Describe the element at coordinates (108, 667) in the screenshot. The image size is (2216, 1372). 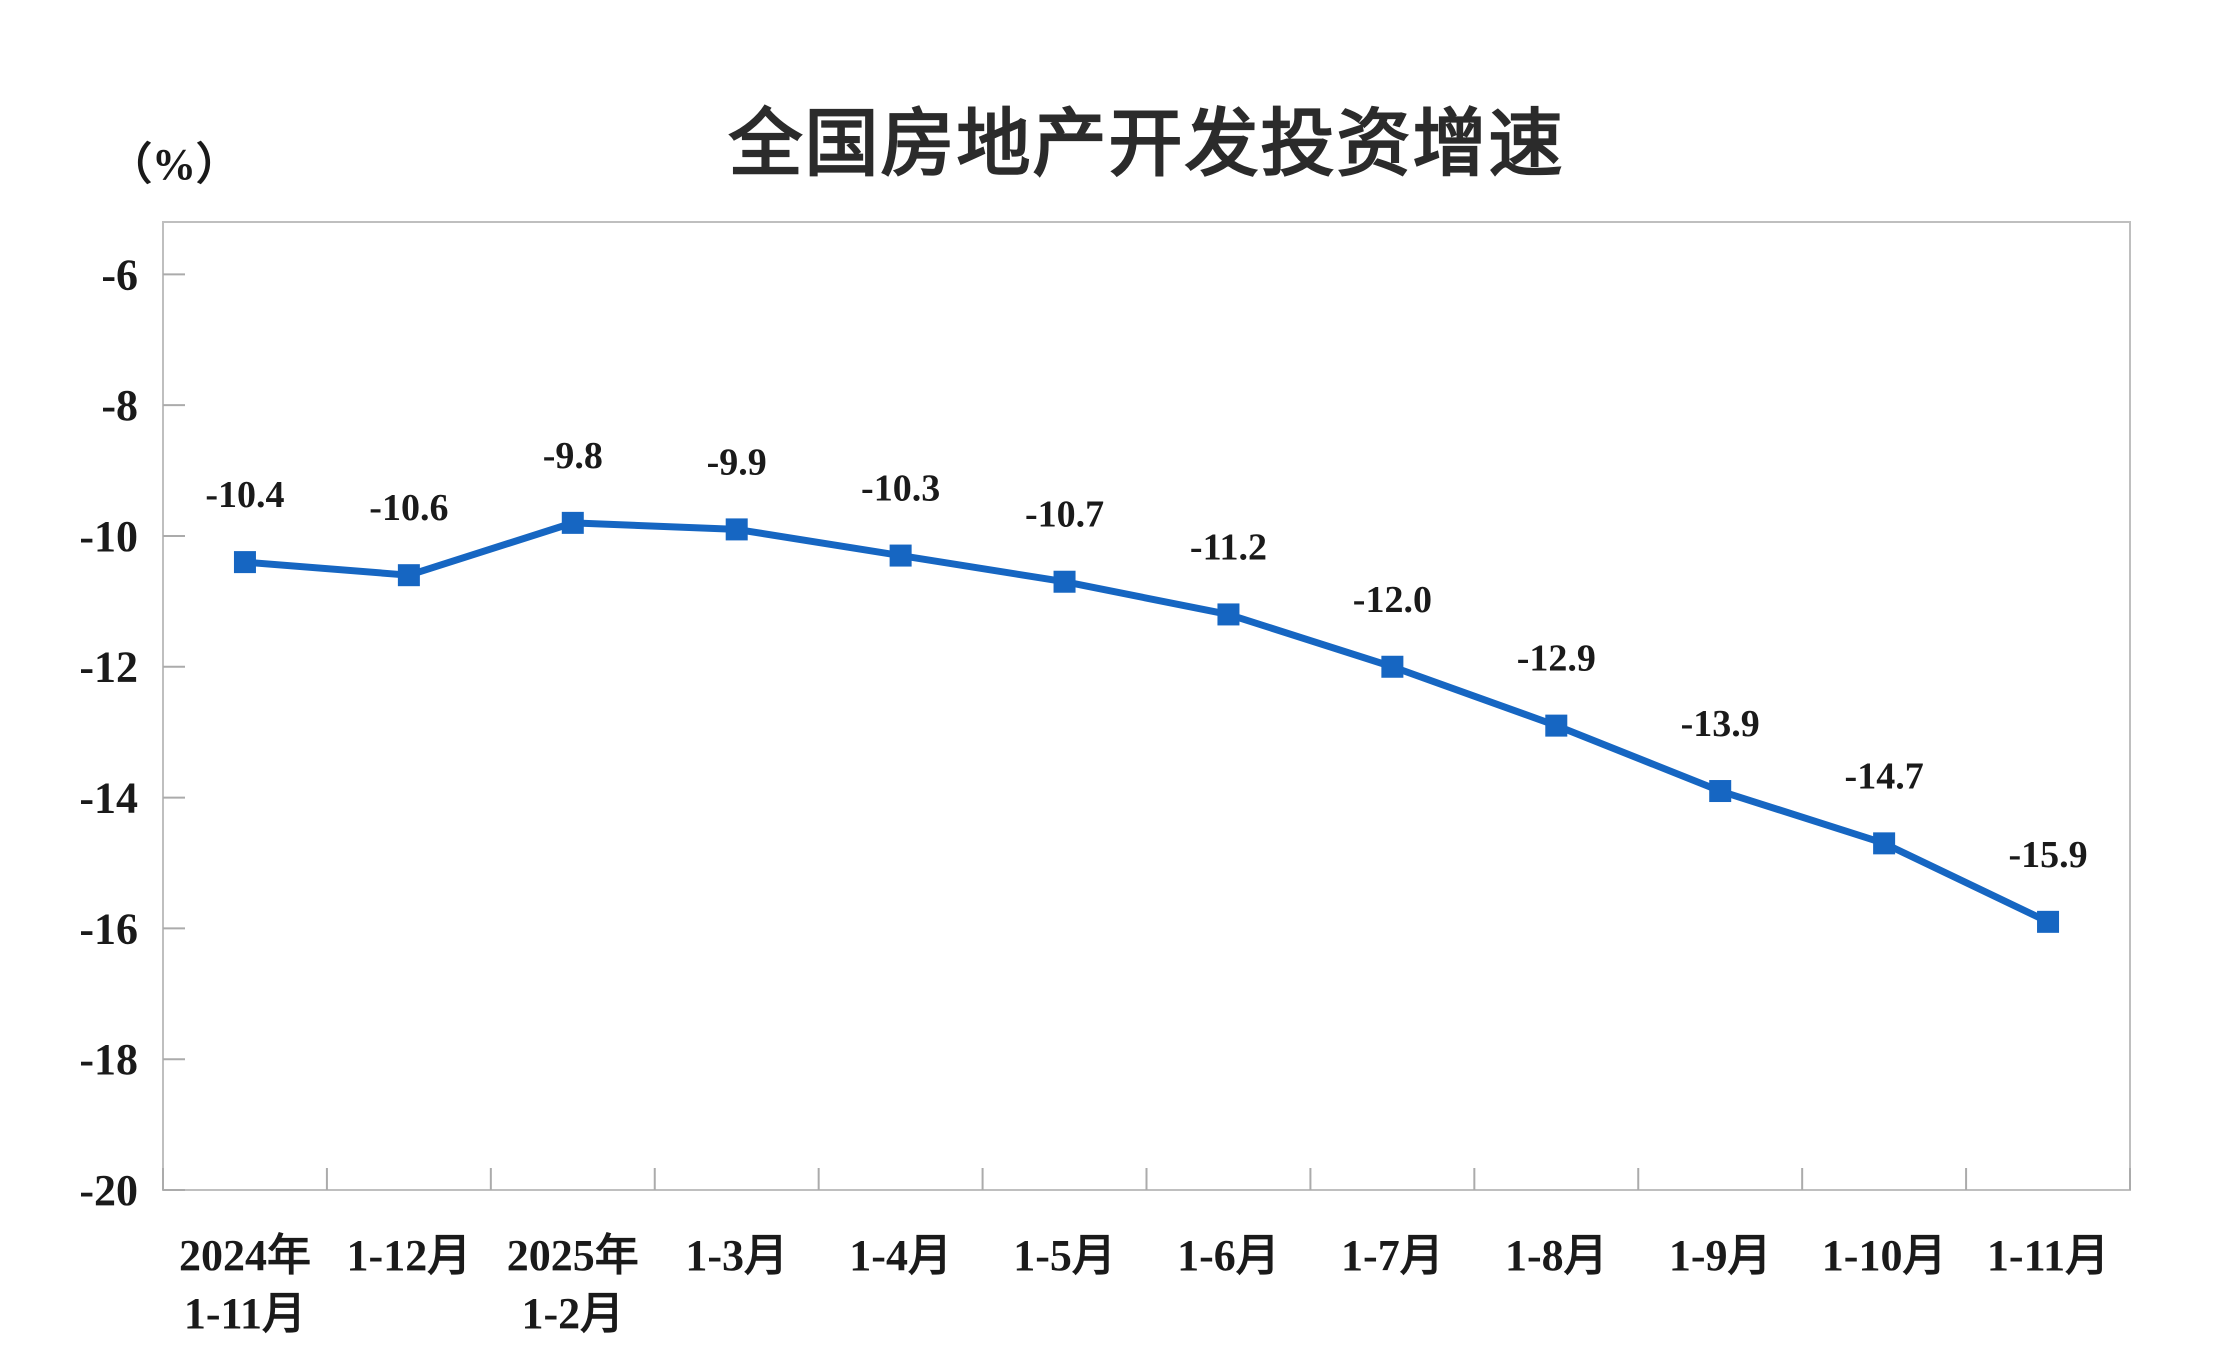
I see `y-axis-tick-label: -12` at that location.